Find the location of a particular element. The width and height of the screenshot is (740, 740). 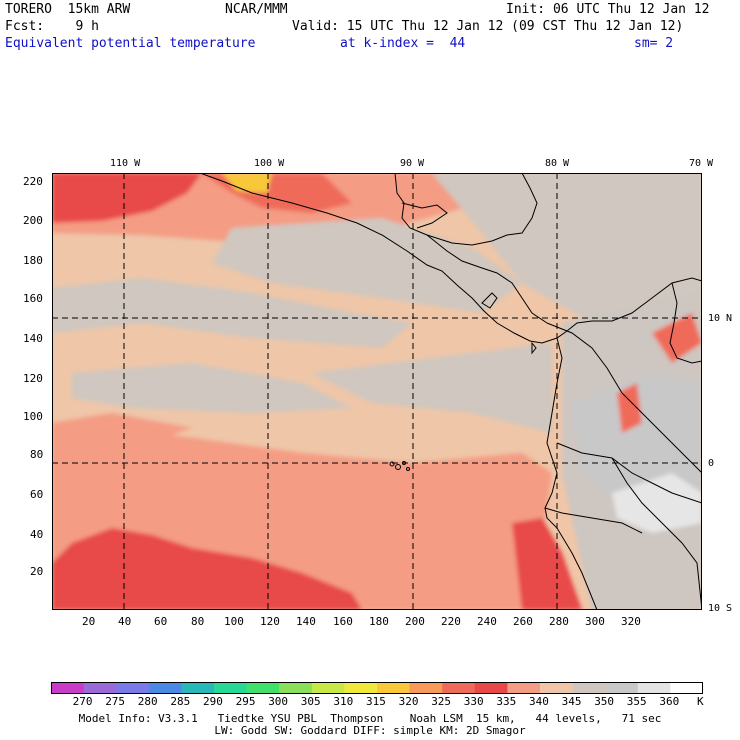

field-red-andes is located at coordinates (629, 408).